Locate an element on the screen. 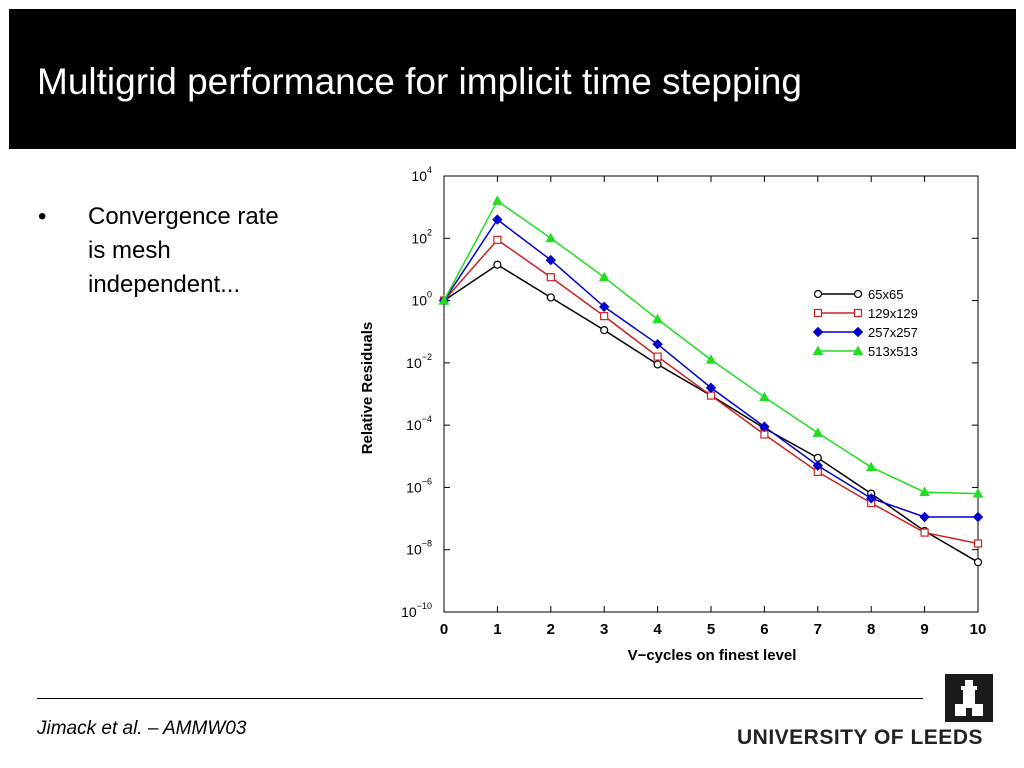 Image resolution: width=1024 pixels, height=768 pixels. y-tick-label: 10² is located at coordinates (421, 236).